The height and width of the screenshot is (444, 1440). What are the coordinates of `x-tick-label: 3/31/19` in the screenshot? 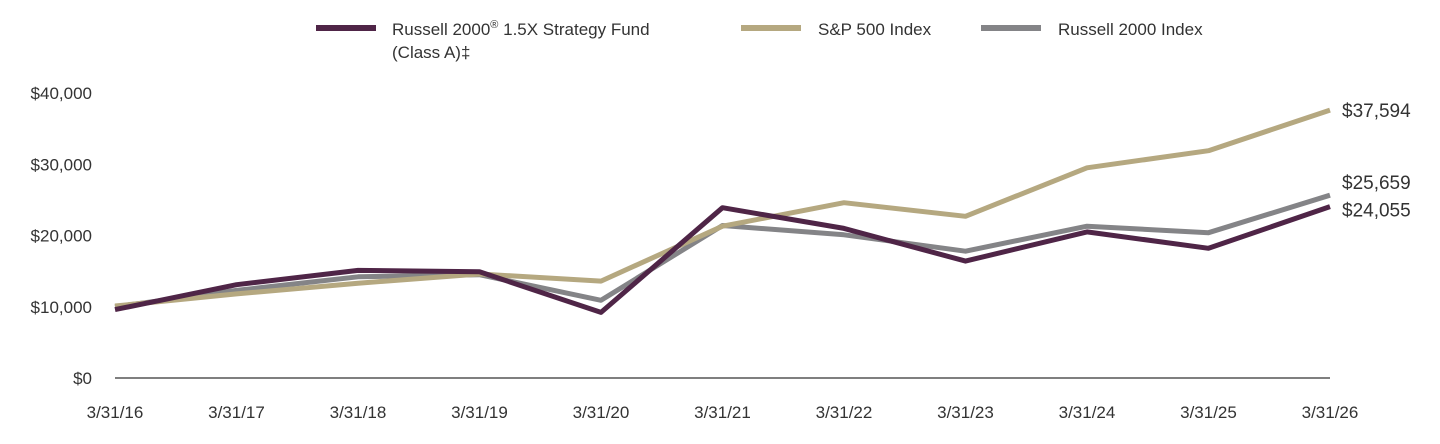 It's located at (479, 412).